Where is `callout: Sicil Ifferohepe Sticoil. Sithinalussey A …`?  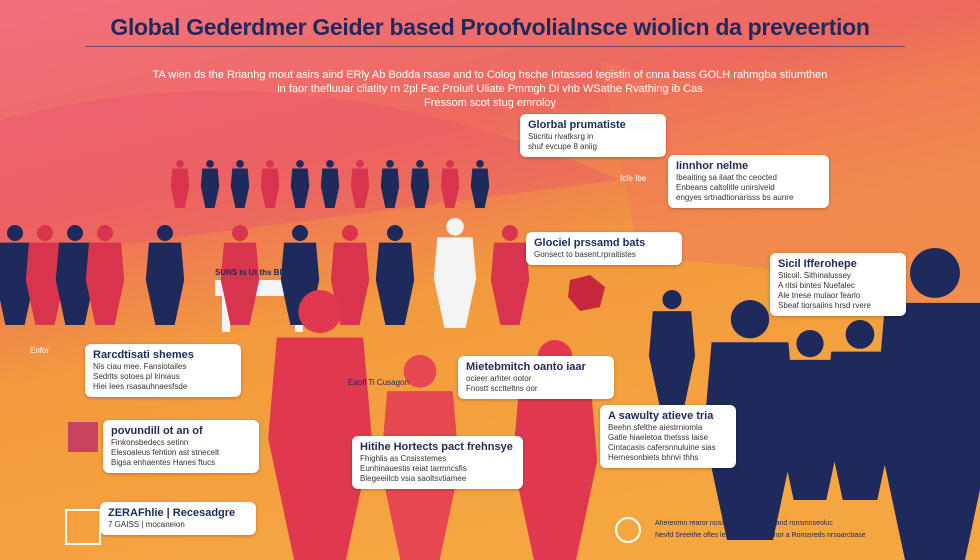
callout: Sicil Ifferohepe Sticoil. Sithinalussey A … is located at coordinates (838, 284).